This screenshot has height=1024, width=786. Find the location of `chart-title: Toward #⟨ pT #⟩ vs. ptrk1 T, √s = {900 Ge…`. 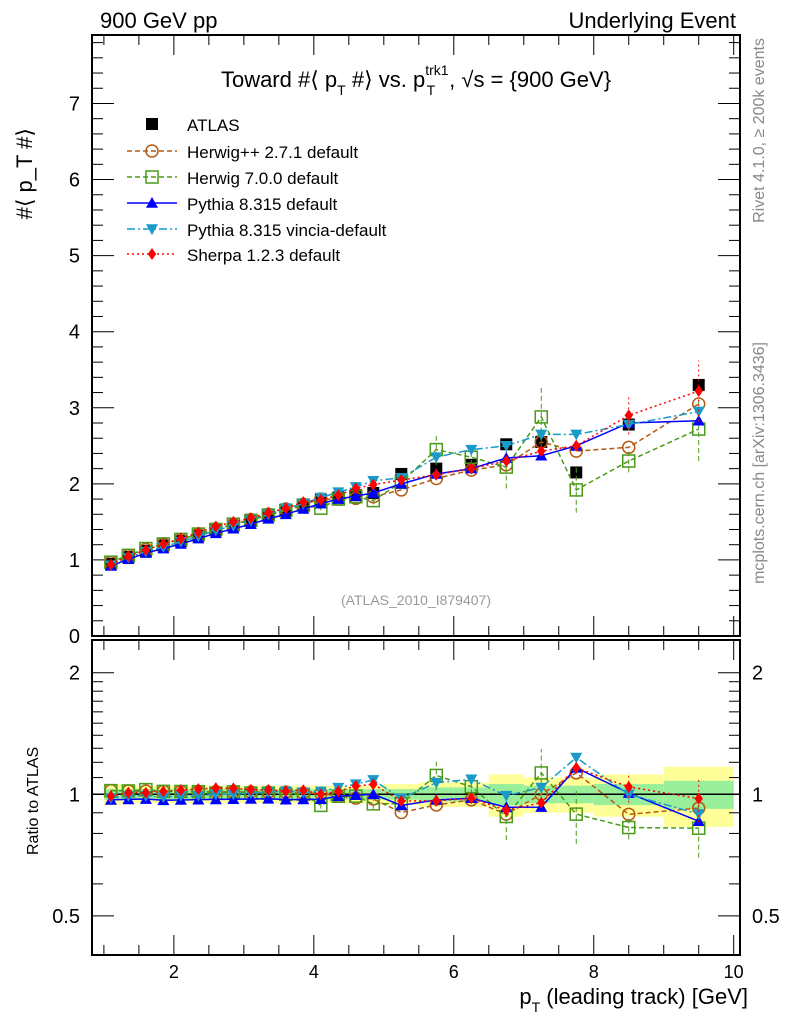

chart-title: Toward #⟨ pT #⟩ vs. ptrk1 T, √s = {900 Ge… is located at coordinates (416, 80).